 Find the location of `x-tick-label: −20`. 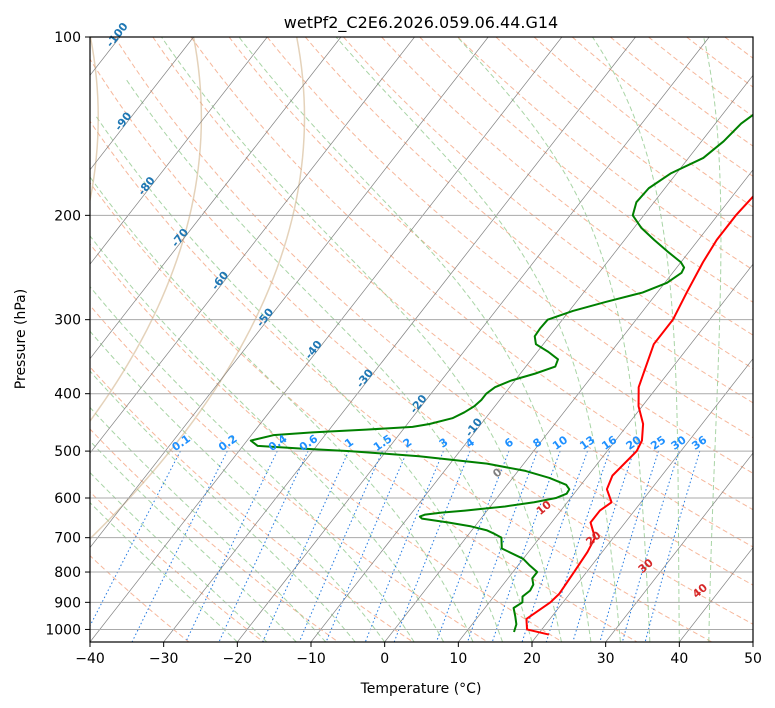

x-tick-label: −20 is located at coordinates (238, 659).